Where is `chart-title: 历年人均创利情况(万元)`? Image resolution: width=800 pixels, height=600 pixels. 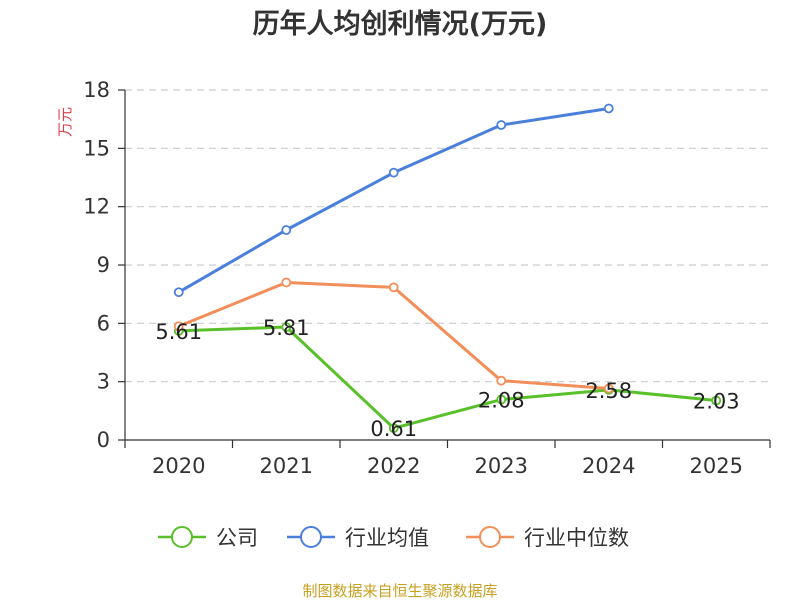 chart-title: 历年人均创利情况(万元) is located at coordinates (400, 24).